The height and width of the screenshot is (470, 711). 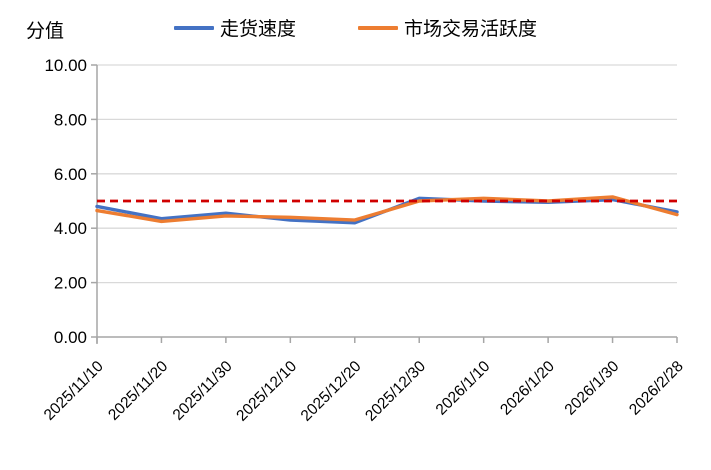 What do you see at coordinates (527, 388) in the screenshot?
I see `x-tick-label: 2026/1/20` at bounding box center [527, 388].